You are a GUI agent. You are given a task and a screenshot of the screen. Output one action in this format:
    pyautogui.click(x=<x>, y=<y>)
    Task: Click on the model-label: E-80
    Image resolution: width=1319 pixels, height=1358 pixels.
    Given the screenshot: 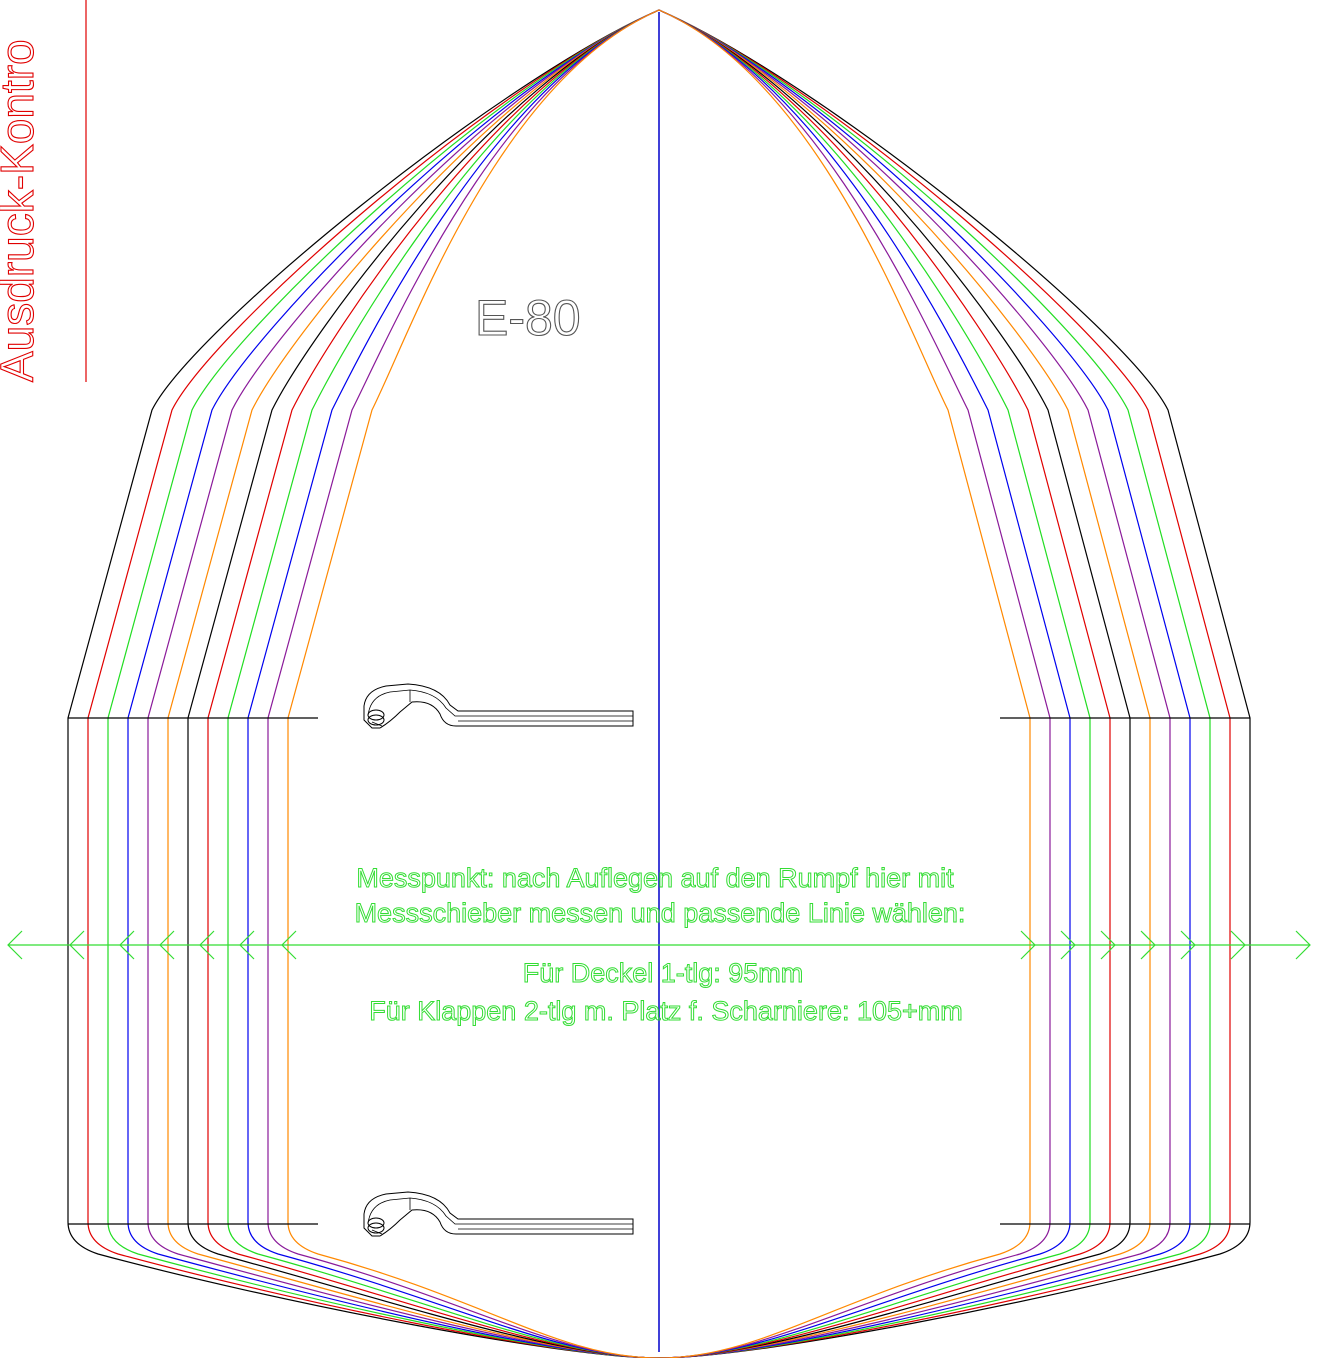 What is the action you would take?
    pyautogui.click(x=528, y=318)
    